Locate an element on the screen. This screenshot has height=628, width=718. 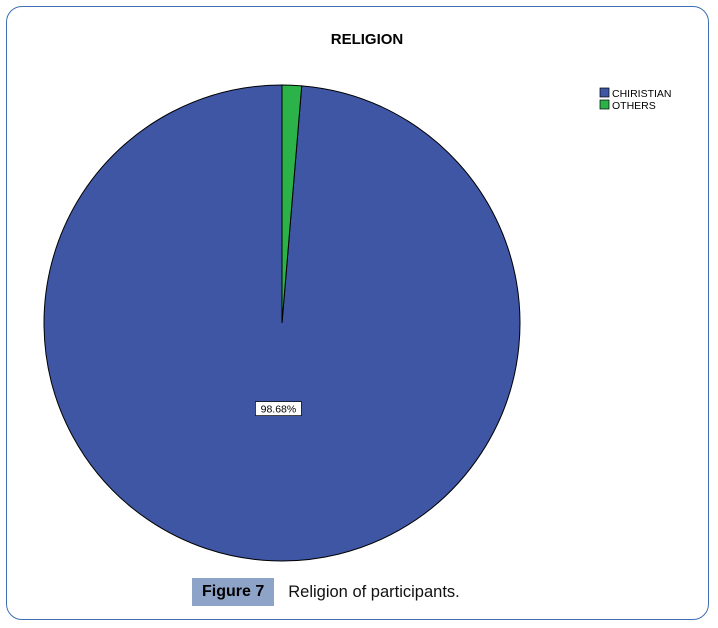
chart-title: RELIGION is located at coordinates (367, 39).